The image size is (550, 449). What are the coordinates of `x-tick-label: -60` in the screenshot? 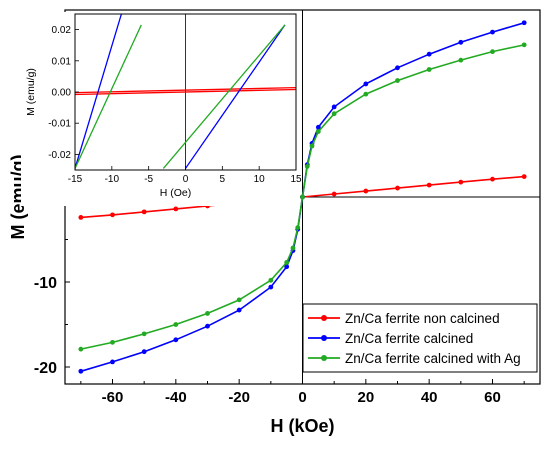 It's located at (113, 397).